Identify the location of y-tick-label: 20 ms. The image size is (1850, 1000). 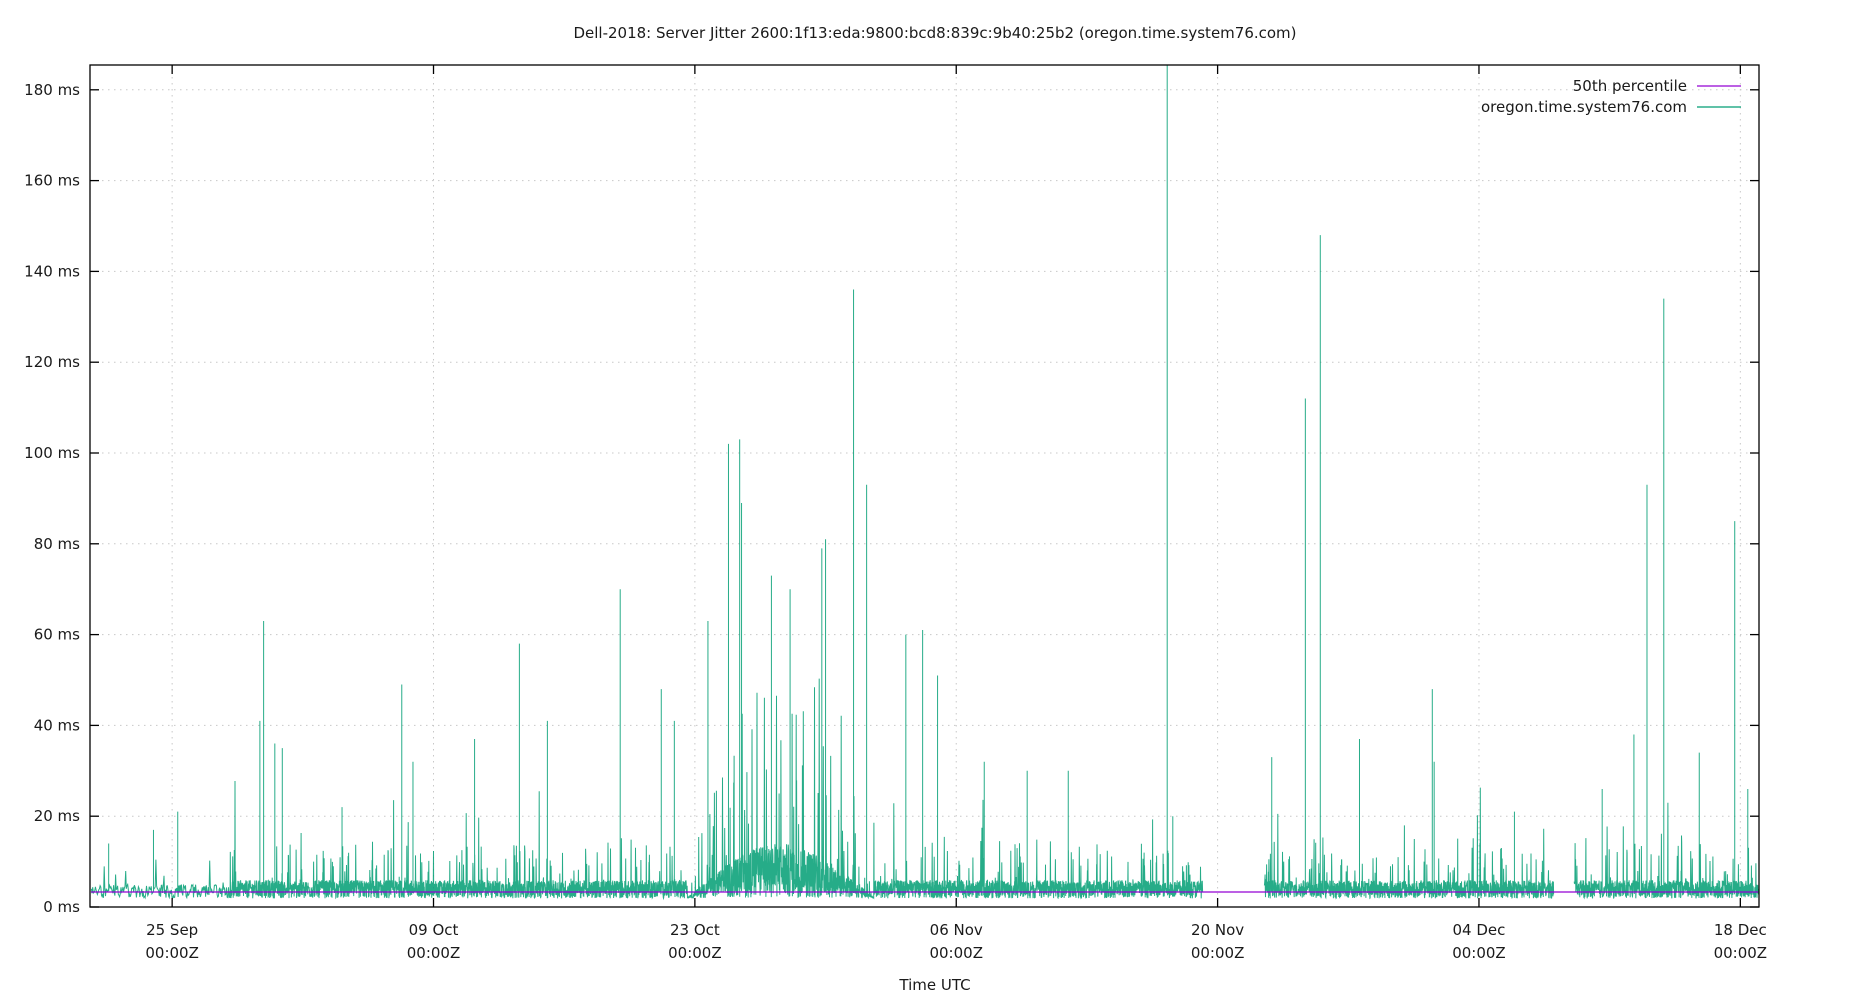
(57, 816).